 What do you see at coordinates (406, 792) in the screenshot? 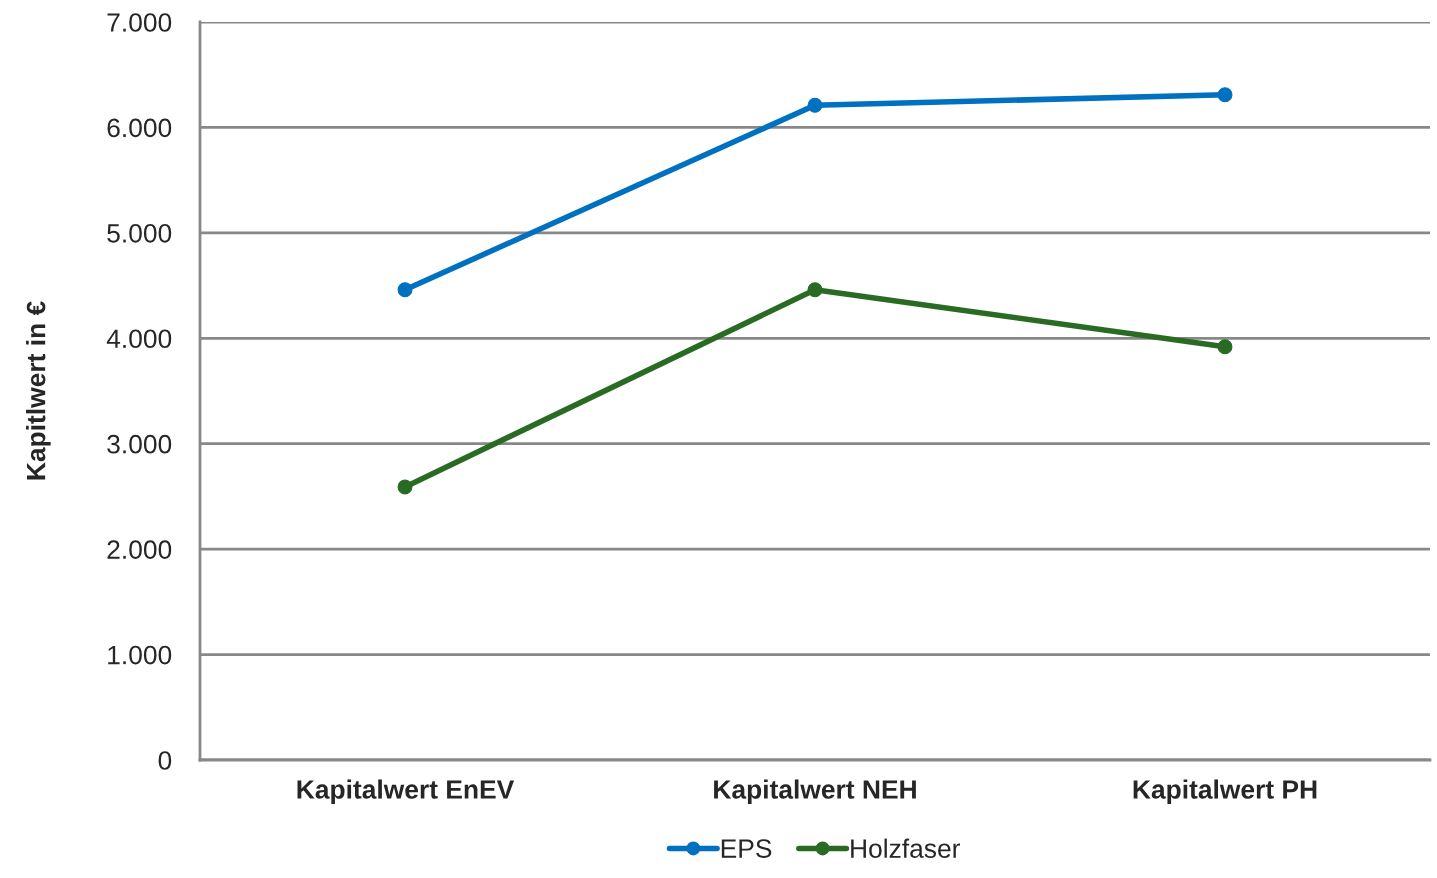
I see `x-tick-label: Kapitalwert EnEV` at bounding box center [406, 792].